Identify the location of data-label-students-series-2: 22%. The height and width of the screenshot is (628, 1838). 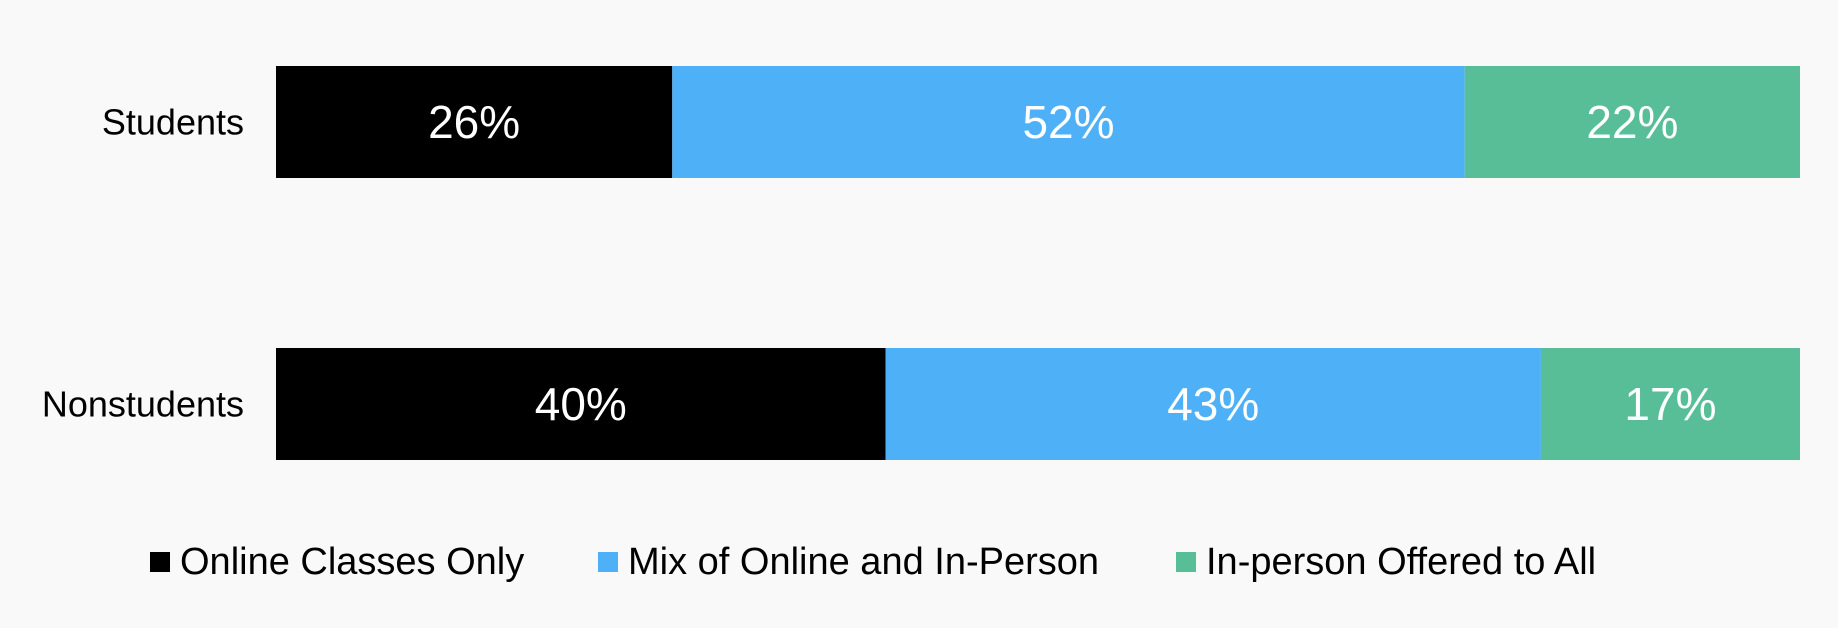
(1632, 122).